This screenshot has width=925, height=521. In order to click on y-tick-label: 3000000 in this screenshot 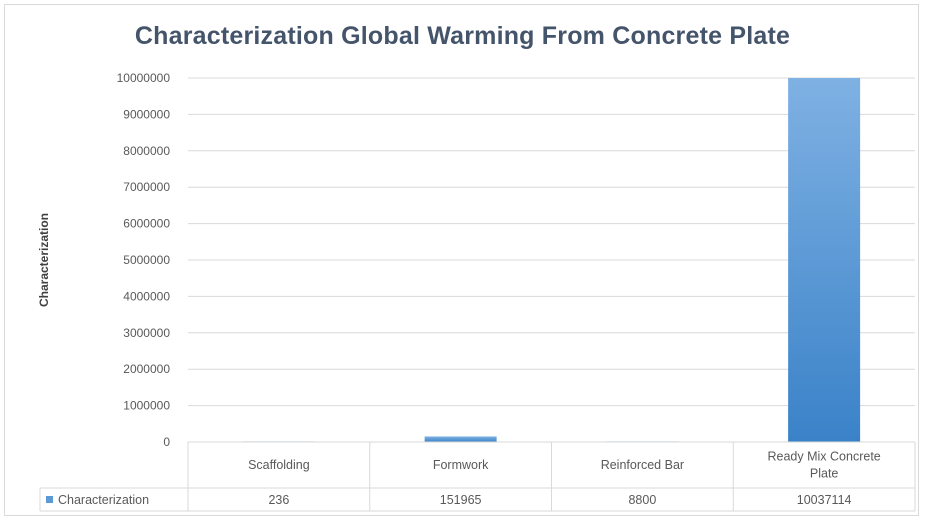, I will do `click(146, 333)`.